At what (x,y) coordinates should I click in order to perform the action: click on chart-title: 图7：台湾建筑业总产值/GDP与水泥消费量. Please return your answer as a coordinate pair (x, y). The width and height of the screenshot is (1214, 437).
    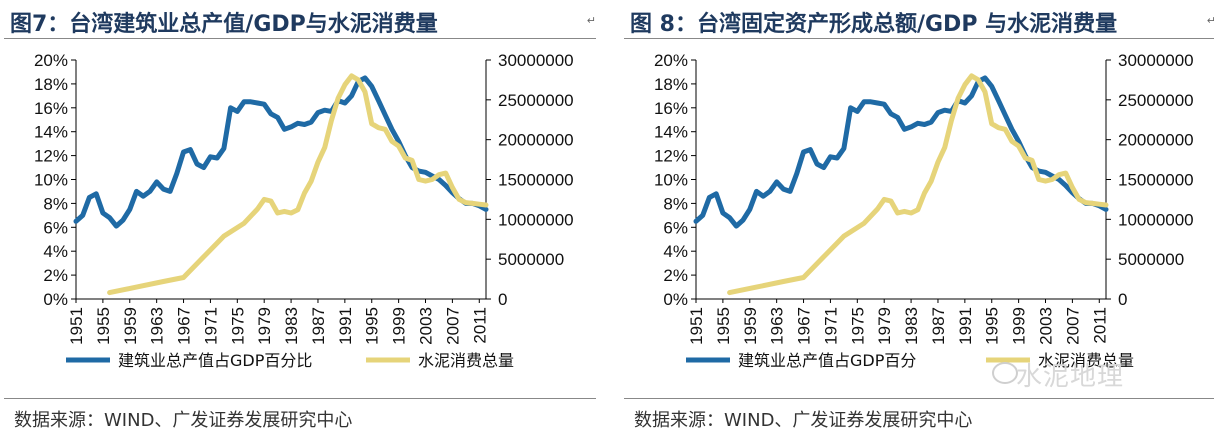
    Looking at the image, I should click on (224, 24).